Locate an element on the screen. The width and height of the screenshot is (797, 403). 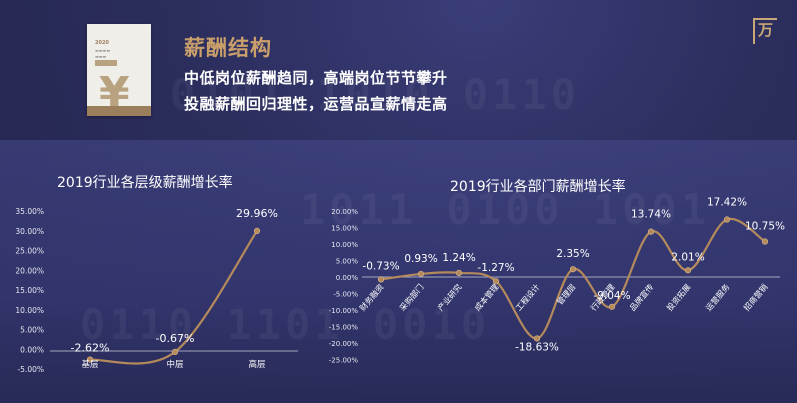
chart-2-category-label: 成本管理 is located at coordinates (486, 297).